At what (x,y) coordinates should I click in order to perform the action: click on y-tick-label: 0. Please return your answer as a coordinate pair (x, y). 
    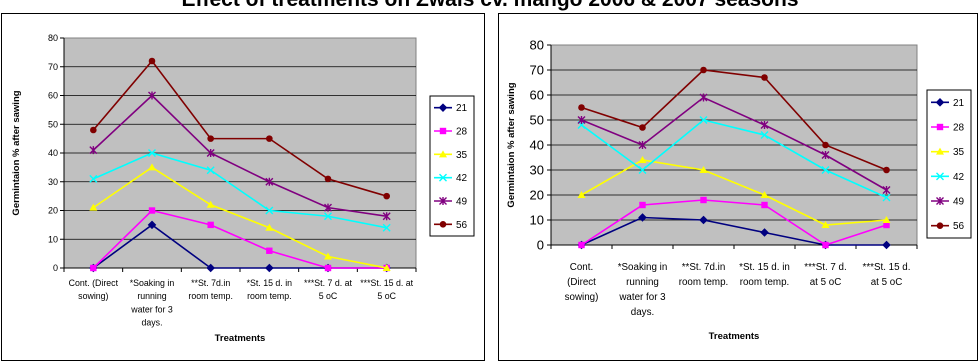
    Looking at the image, I should click on (540, 245).